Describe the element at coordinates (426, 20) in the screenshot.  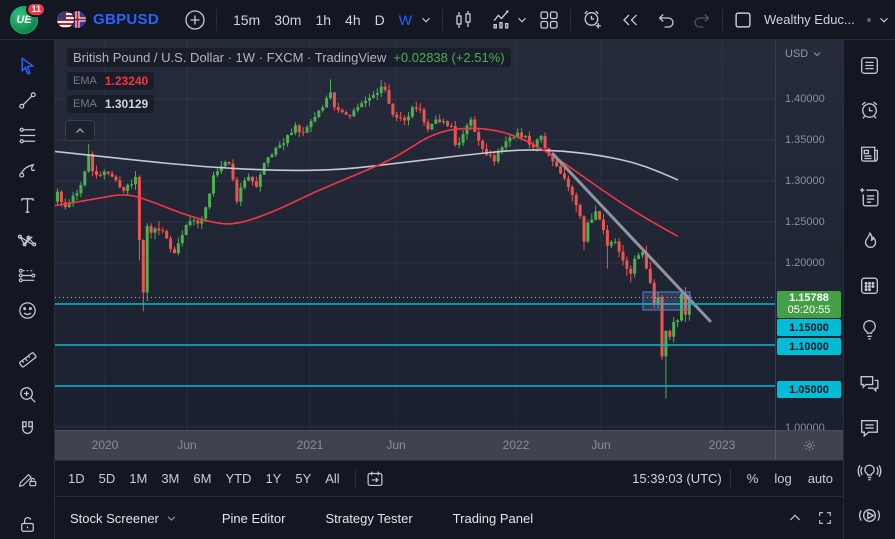
I see `timeframe-chevron-down-icon` at that location.